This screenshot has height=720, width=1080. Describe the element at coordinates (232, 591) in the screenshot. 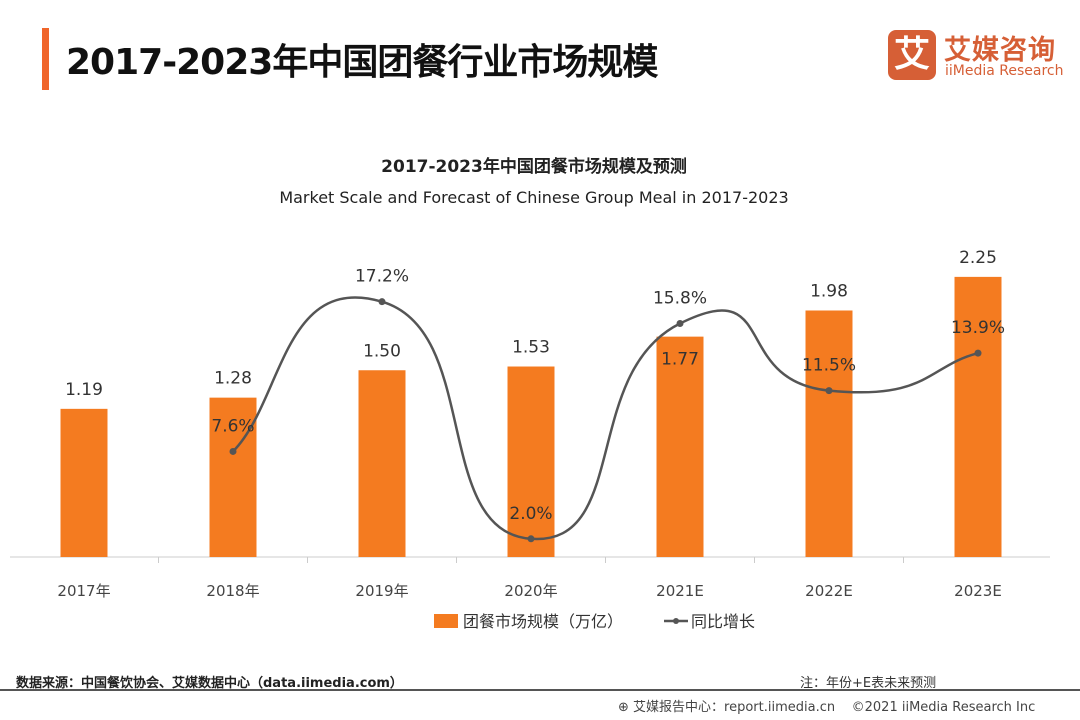

I see `x-tick-label: 2018年` at that location.